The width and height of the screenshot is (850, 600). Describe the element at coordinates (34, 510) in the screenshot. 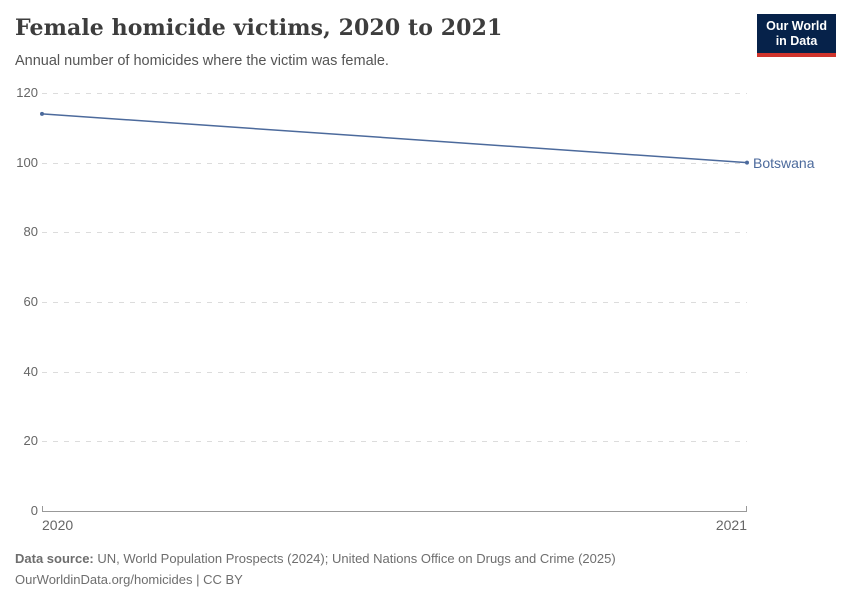

I see `y-tick-label-0: 0` at that location.